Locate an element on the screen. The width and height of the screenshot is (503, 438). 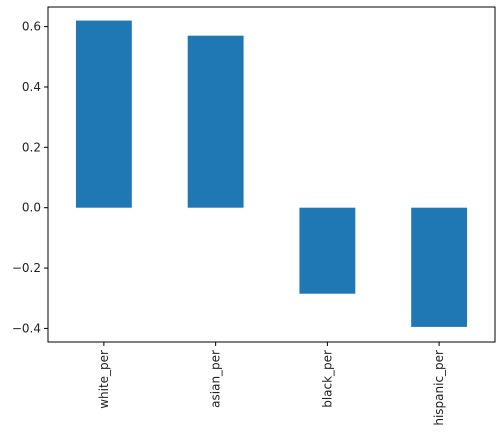
bar-asian-per is located at coordinates (215, 121).